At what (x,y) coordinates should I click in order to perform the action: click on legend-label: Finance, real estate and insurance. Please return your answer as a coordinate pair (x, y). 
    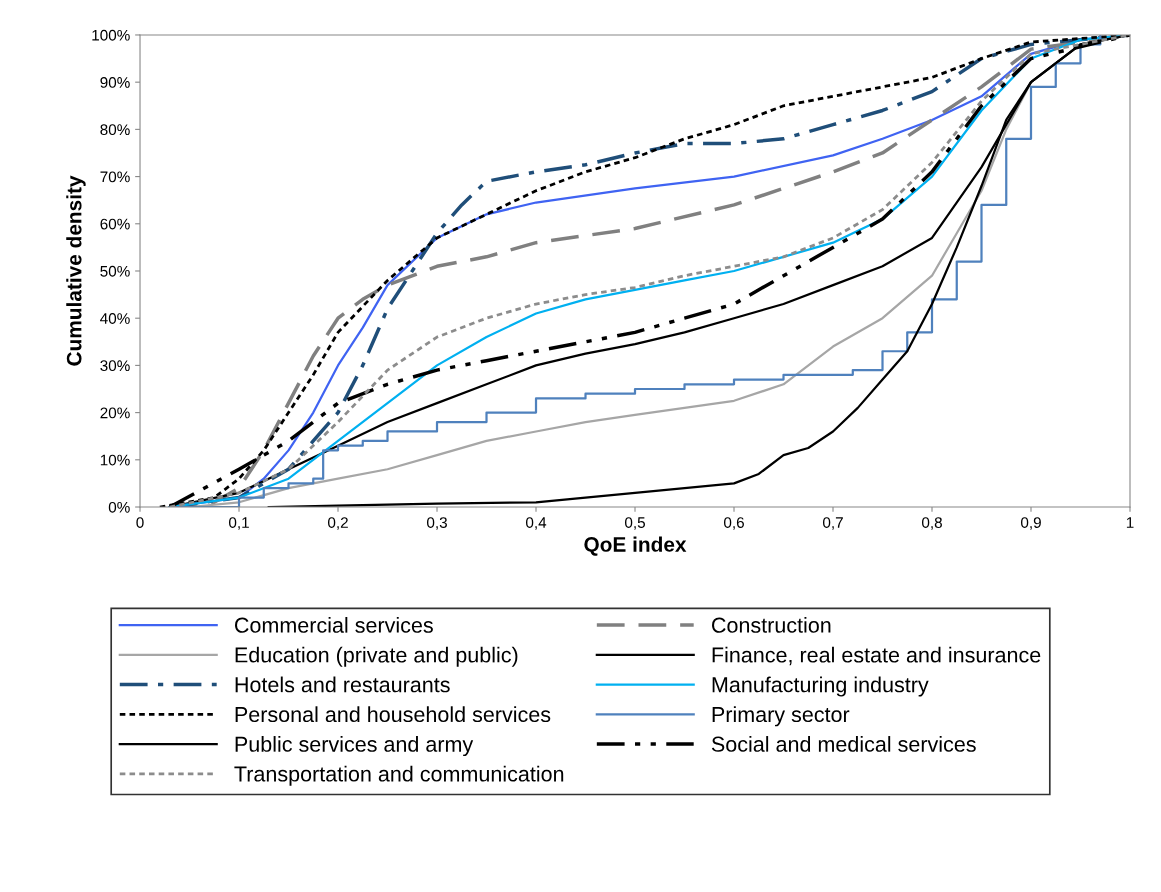
    Looking at the image, I should click on (876, 656).